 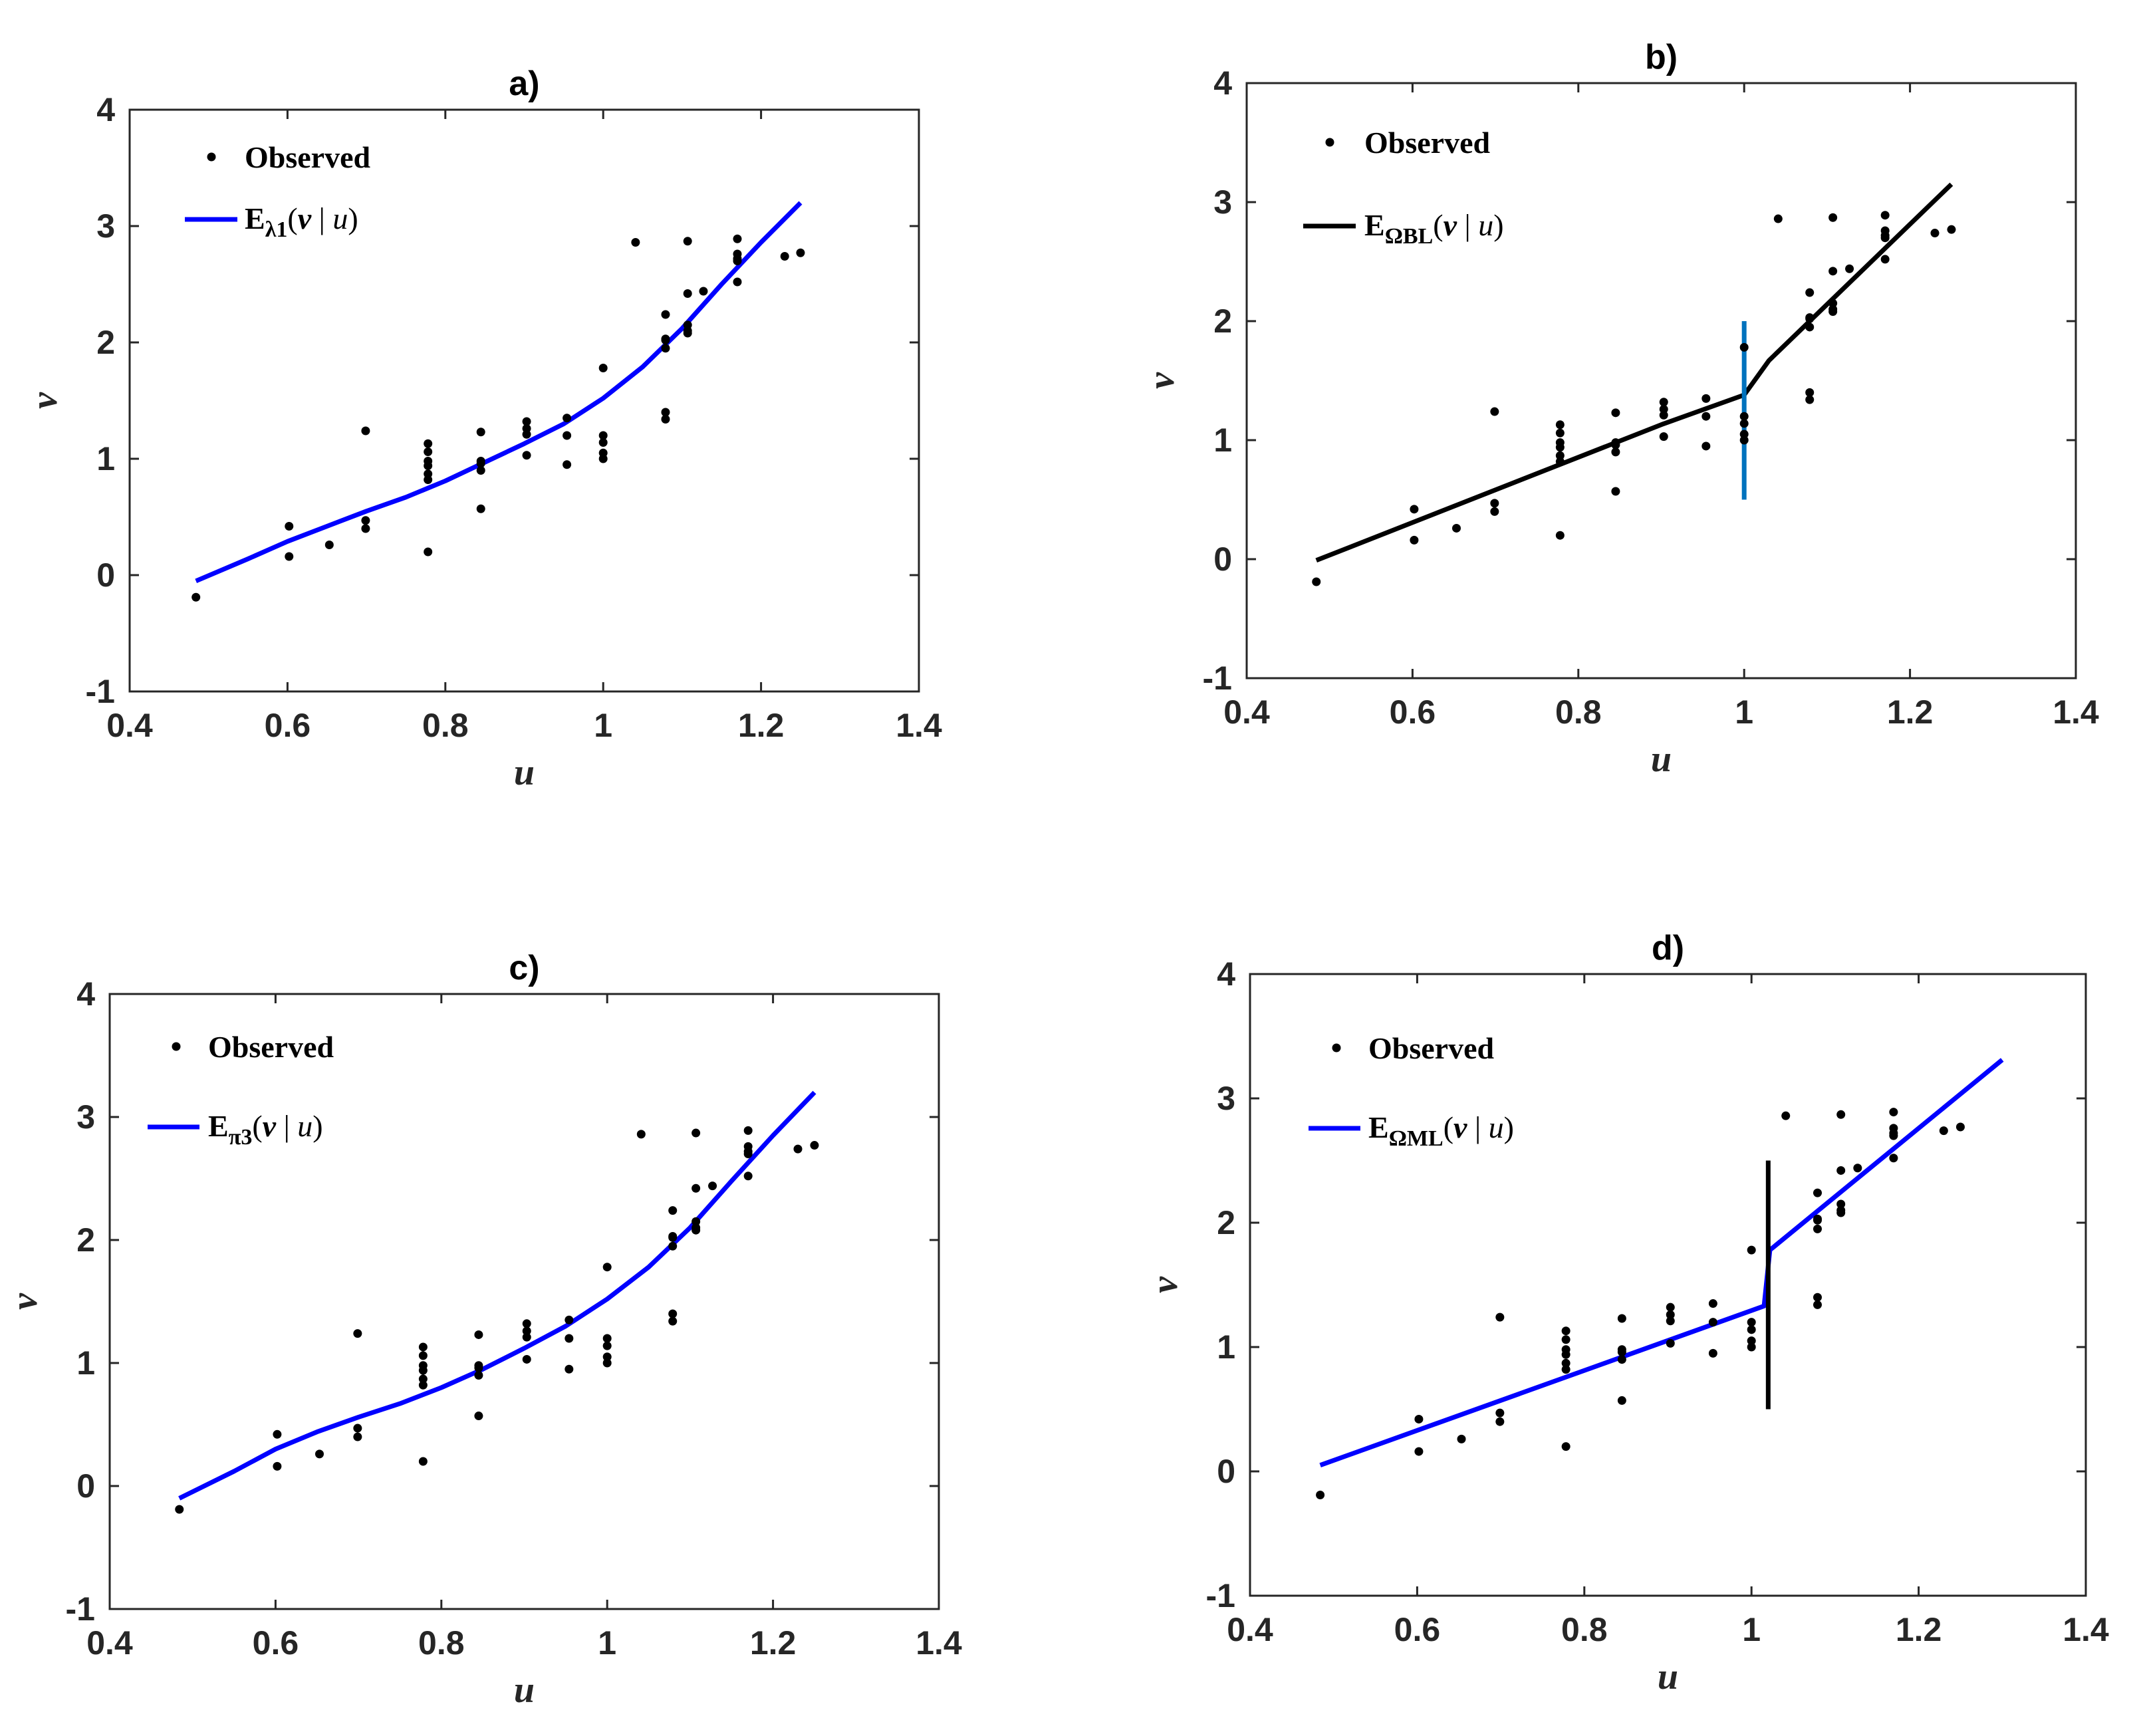 I want to click on panel-c-ytick-label: -1, so click(x=80, y=1609).